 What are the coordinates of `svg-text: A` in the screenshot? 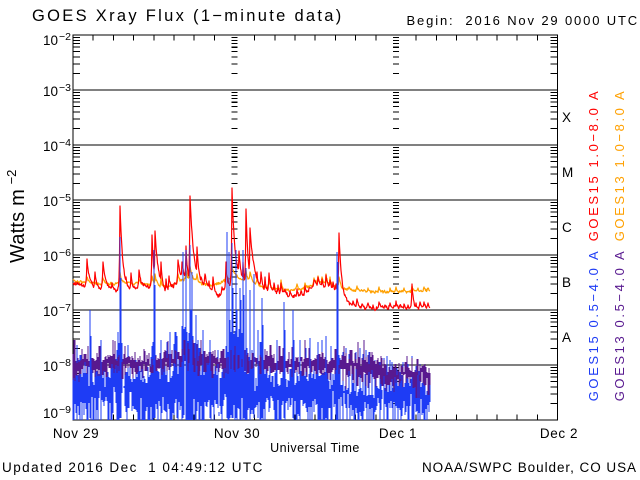 It's located at (566, 337).